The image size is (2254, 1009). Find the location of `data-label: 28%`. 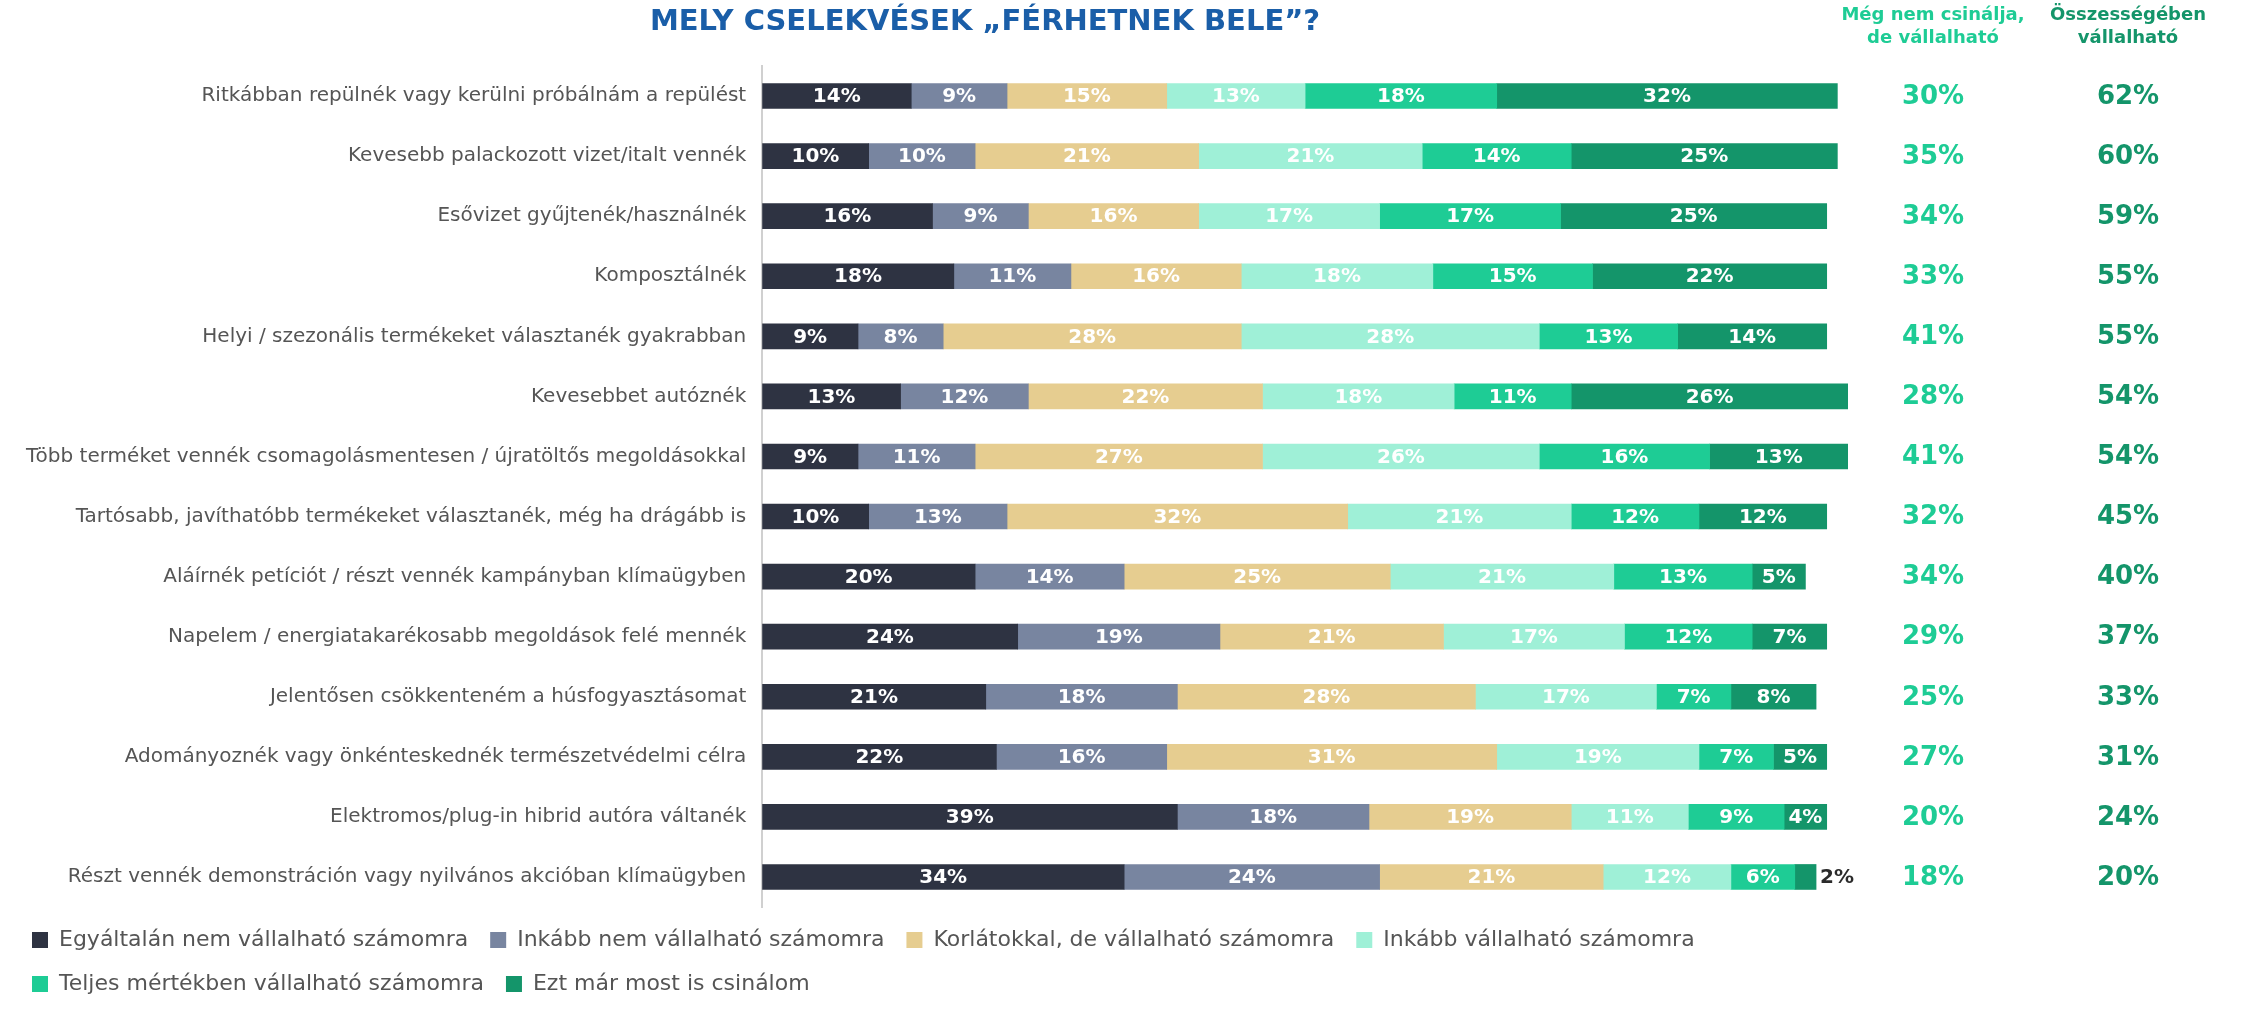

data-label: 28% is located at coordinates (1092, 335).